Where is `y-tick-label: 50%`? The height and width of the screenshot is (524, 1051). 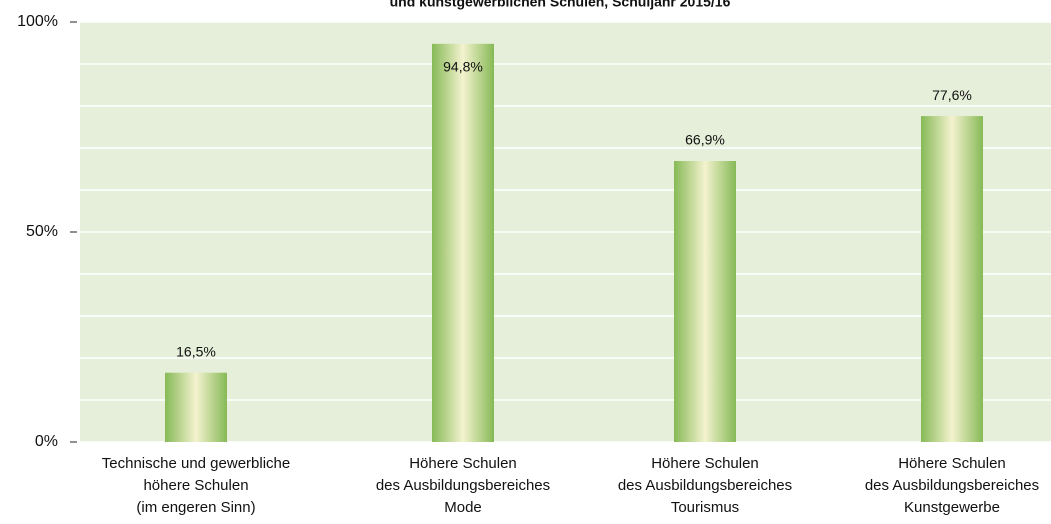
y-tick-label: 50% is located at coordinates (42, 231).